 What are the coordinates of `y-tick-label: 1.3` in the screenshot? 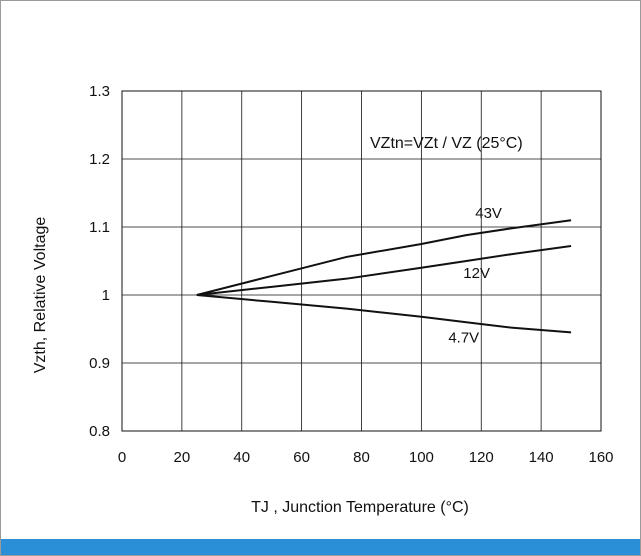 It's located at (99, 91).